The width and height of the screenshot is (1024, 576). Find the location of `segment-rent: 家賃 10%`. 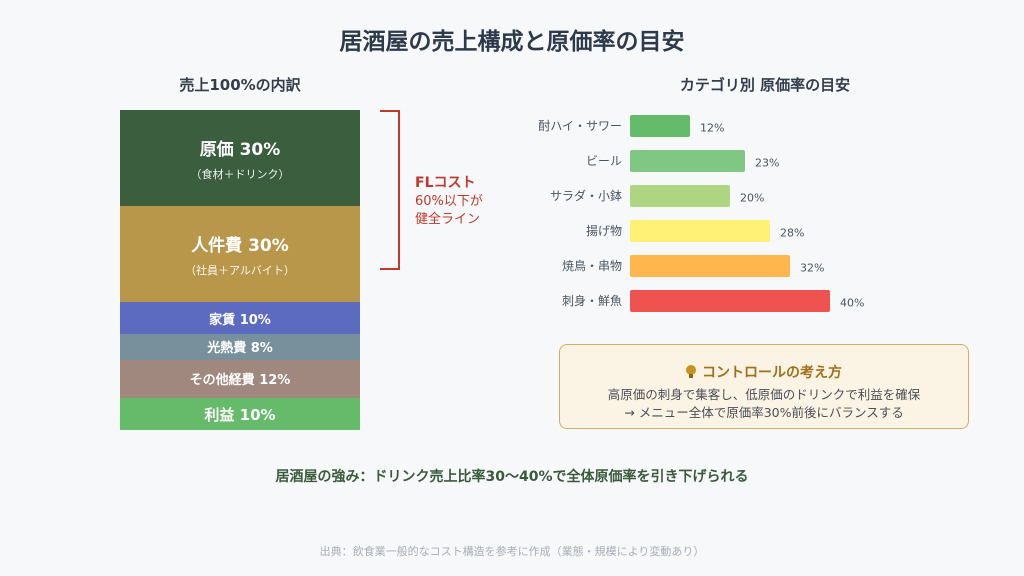

segment-rent: 家賃 10% is located at coordinates (240, 318).